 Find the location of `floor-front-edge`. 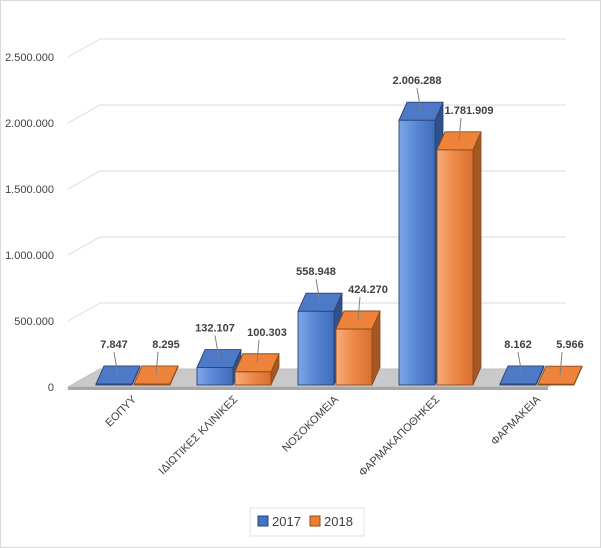

floor-front-edge is located at coordinates (308, 388).